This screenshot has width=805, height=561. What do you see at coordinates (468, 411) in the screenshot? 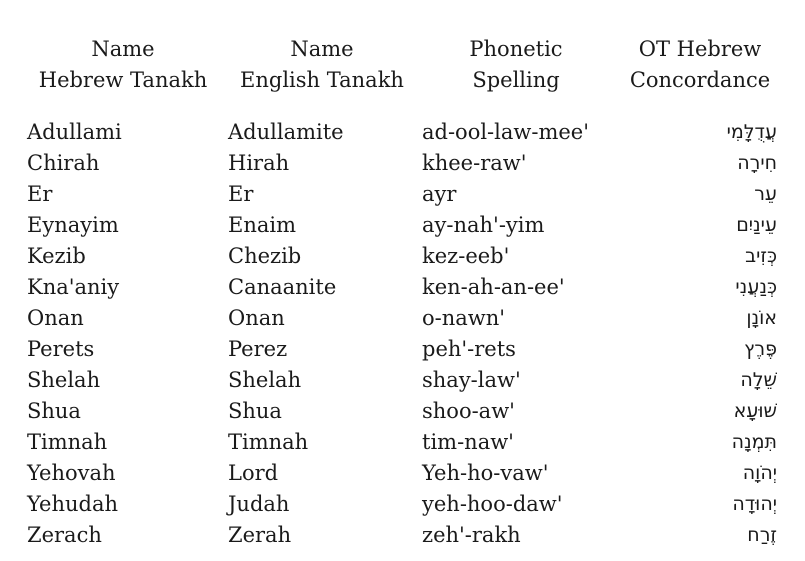
I see `phonetic-spelling: shoo-aw'` at bounding box center [468, 411].